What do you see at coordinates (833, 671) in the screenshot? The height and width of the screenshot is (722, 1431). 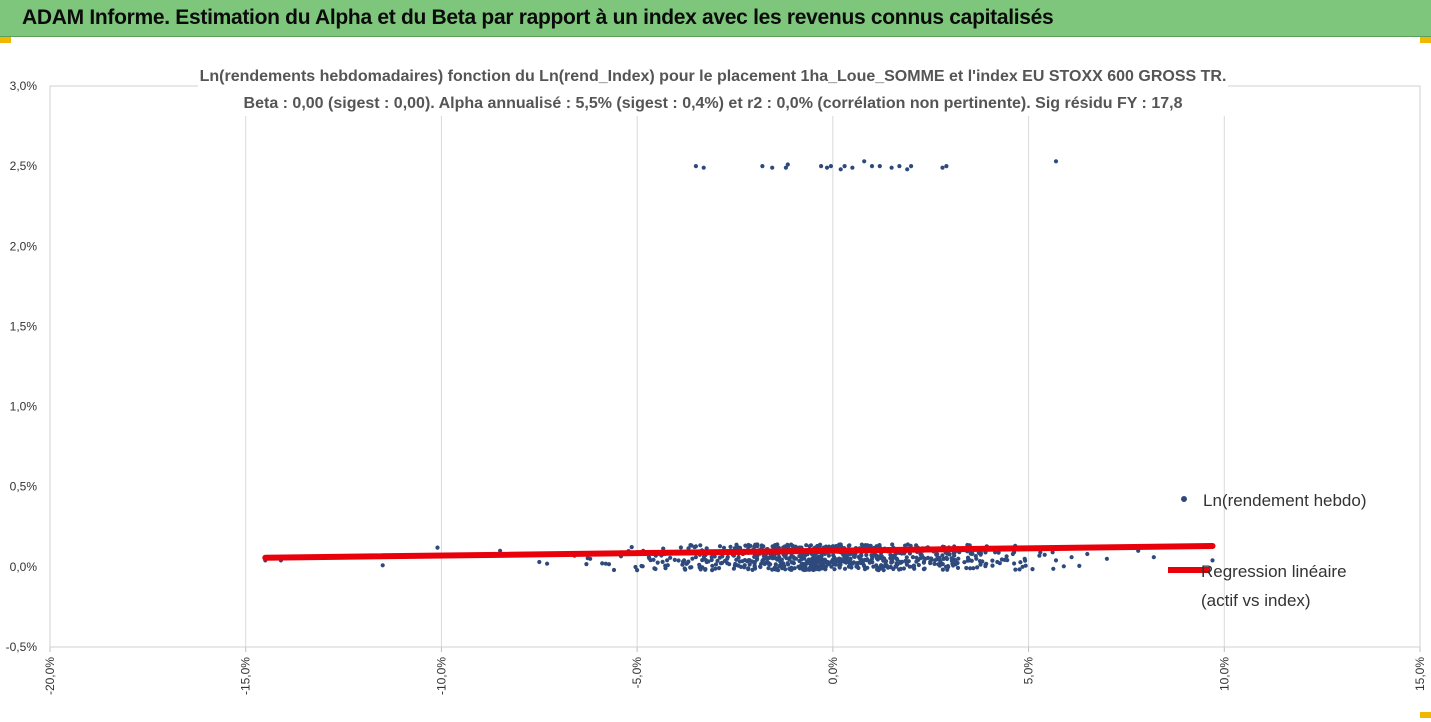 I see `x-tick-label: 0,0%` at bounding box center [833, 671].